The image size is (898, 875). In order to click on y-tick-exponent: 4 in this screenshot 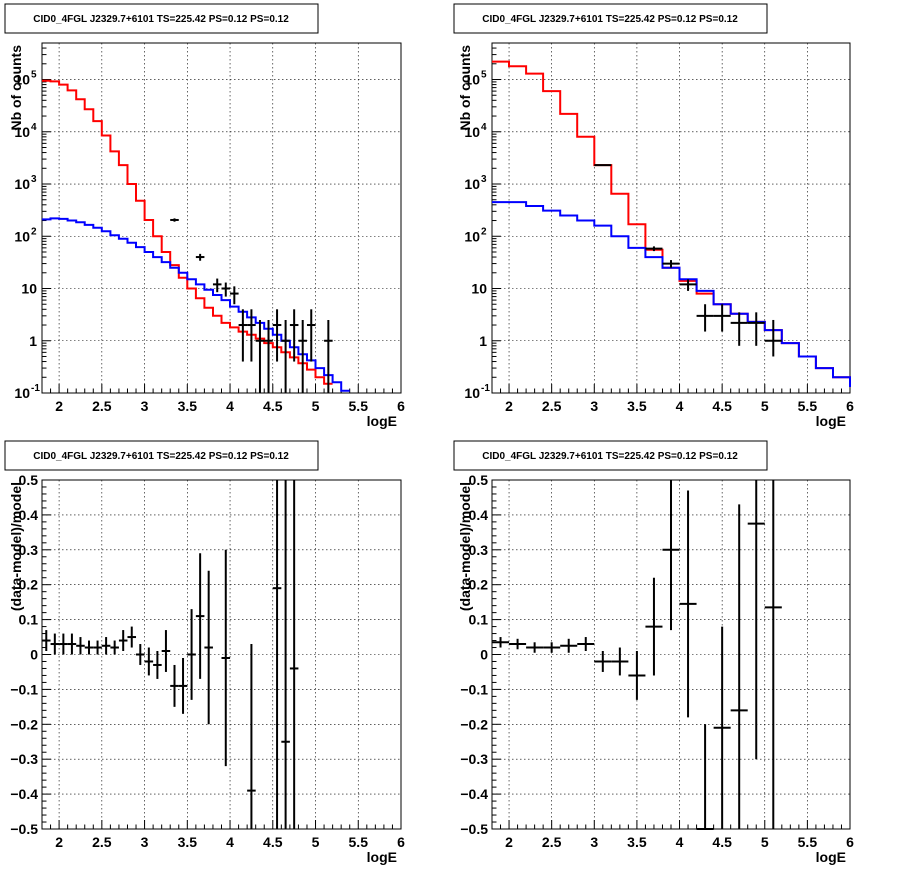, I will do `click(484, 127)`.